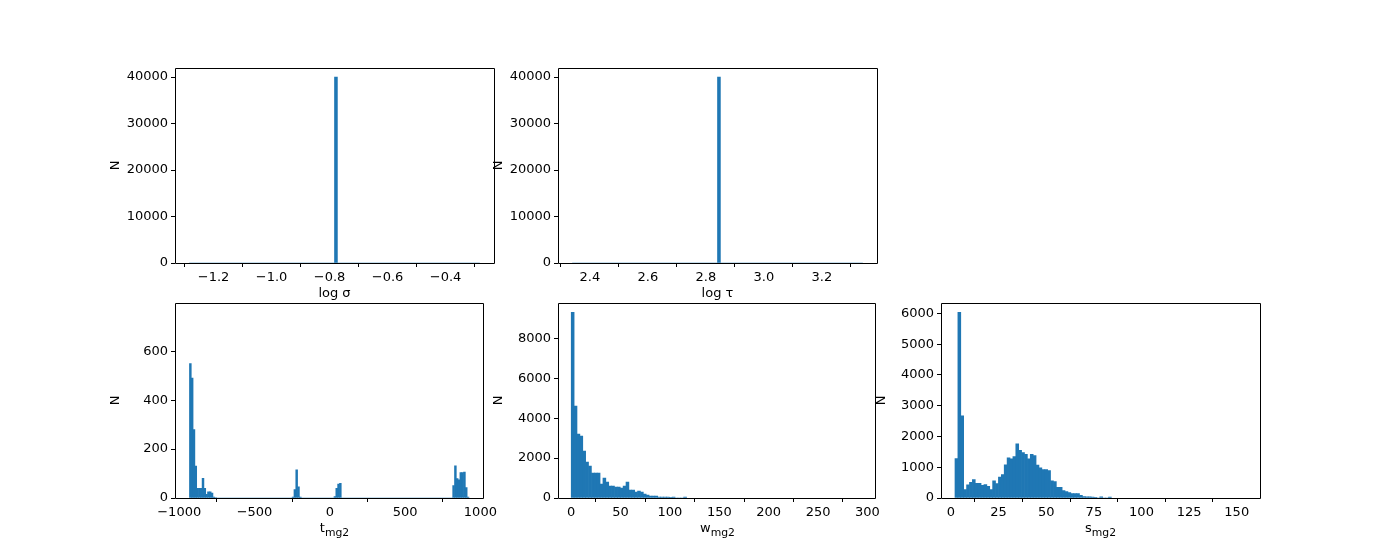 The width and height of the screenshot is (1400, 560). Describe the element at coordinates (534, 337) in the screenshot. I see `y-tick-label: 8000` at that location.